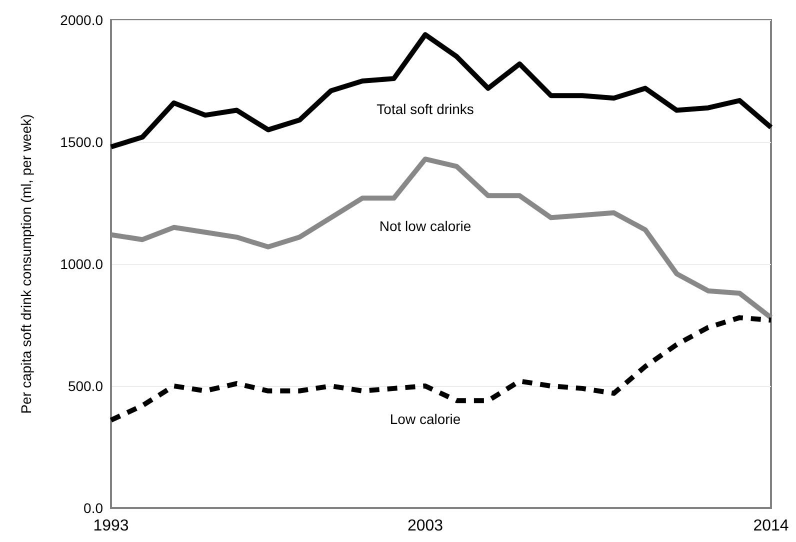  Describe the element at coordinates (82, 142) in the screenshot. I see `y-tick-label: 1500.0` at that location.